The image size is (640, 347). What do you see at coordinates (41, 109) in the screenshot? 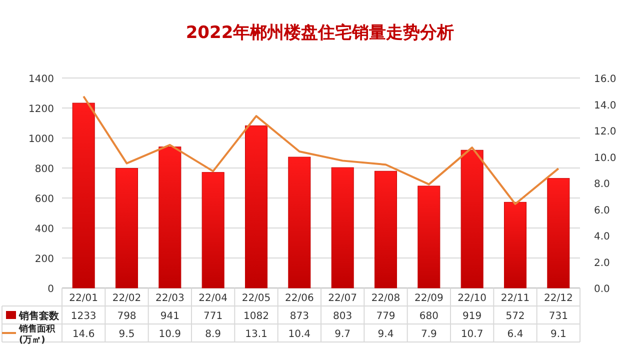
I see `y-tick-label: 1200` at bounding box center [41, 109].